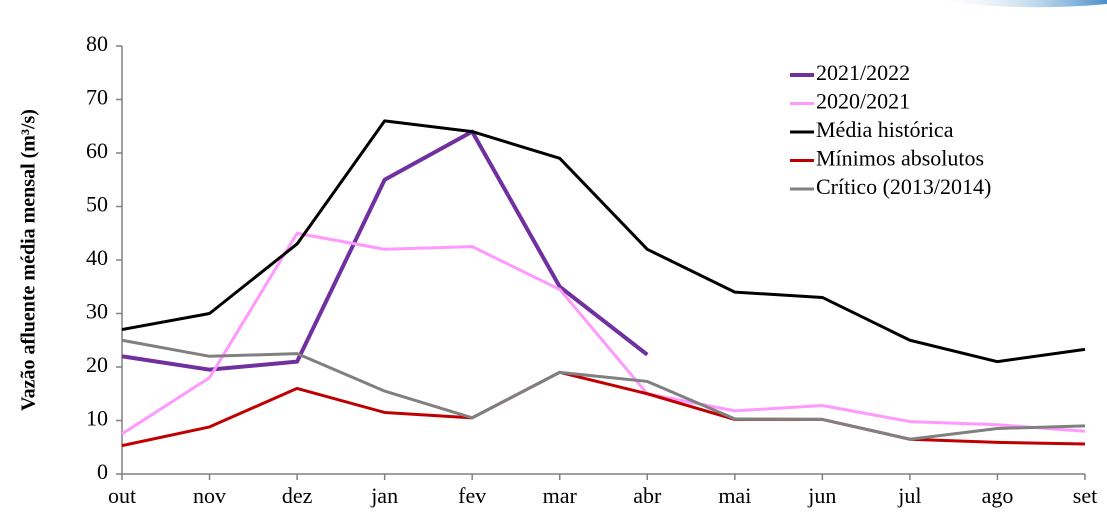 The image size is (1107, 515). What do you see at coordinates (885, 129) in the screenshot?
I see `legend-label: Média histórica` at bounding box center [885, 129].